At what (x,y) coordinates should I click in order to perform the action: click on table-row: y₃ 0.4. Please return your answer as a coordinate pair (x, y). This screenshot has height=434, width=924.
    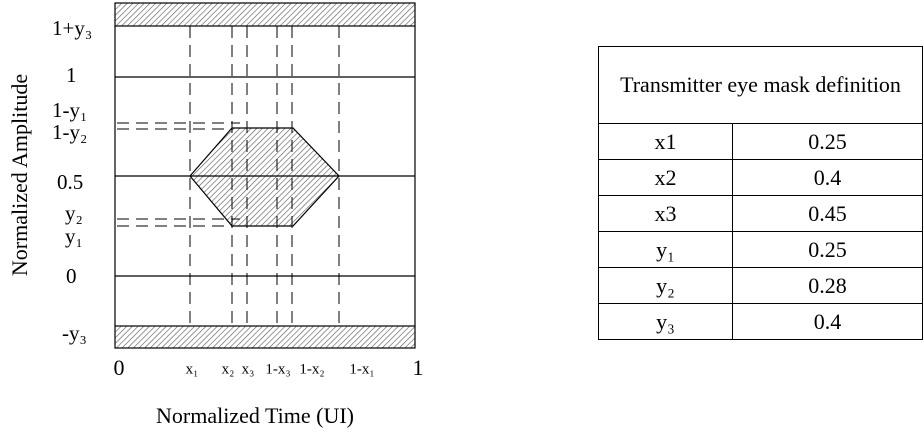
    Looking at the image, I should click on (760, 321).